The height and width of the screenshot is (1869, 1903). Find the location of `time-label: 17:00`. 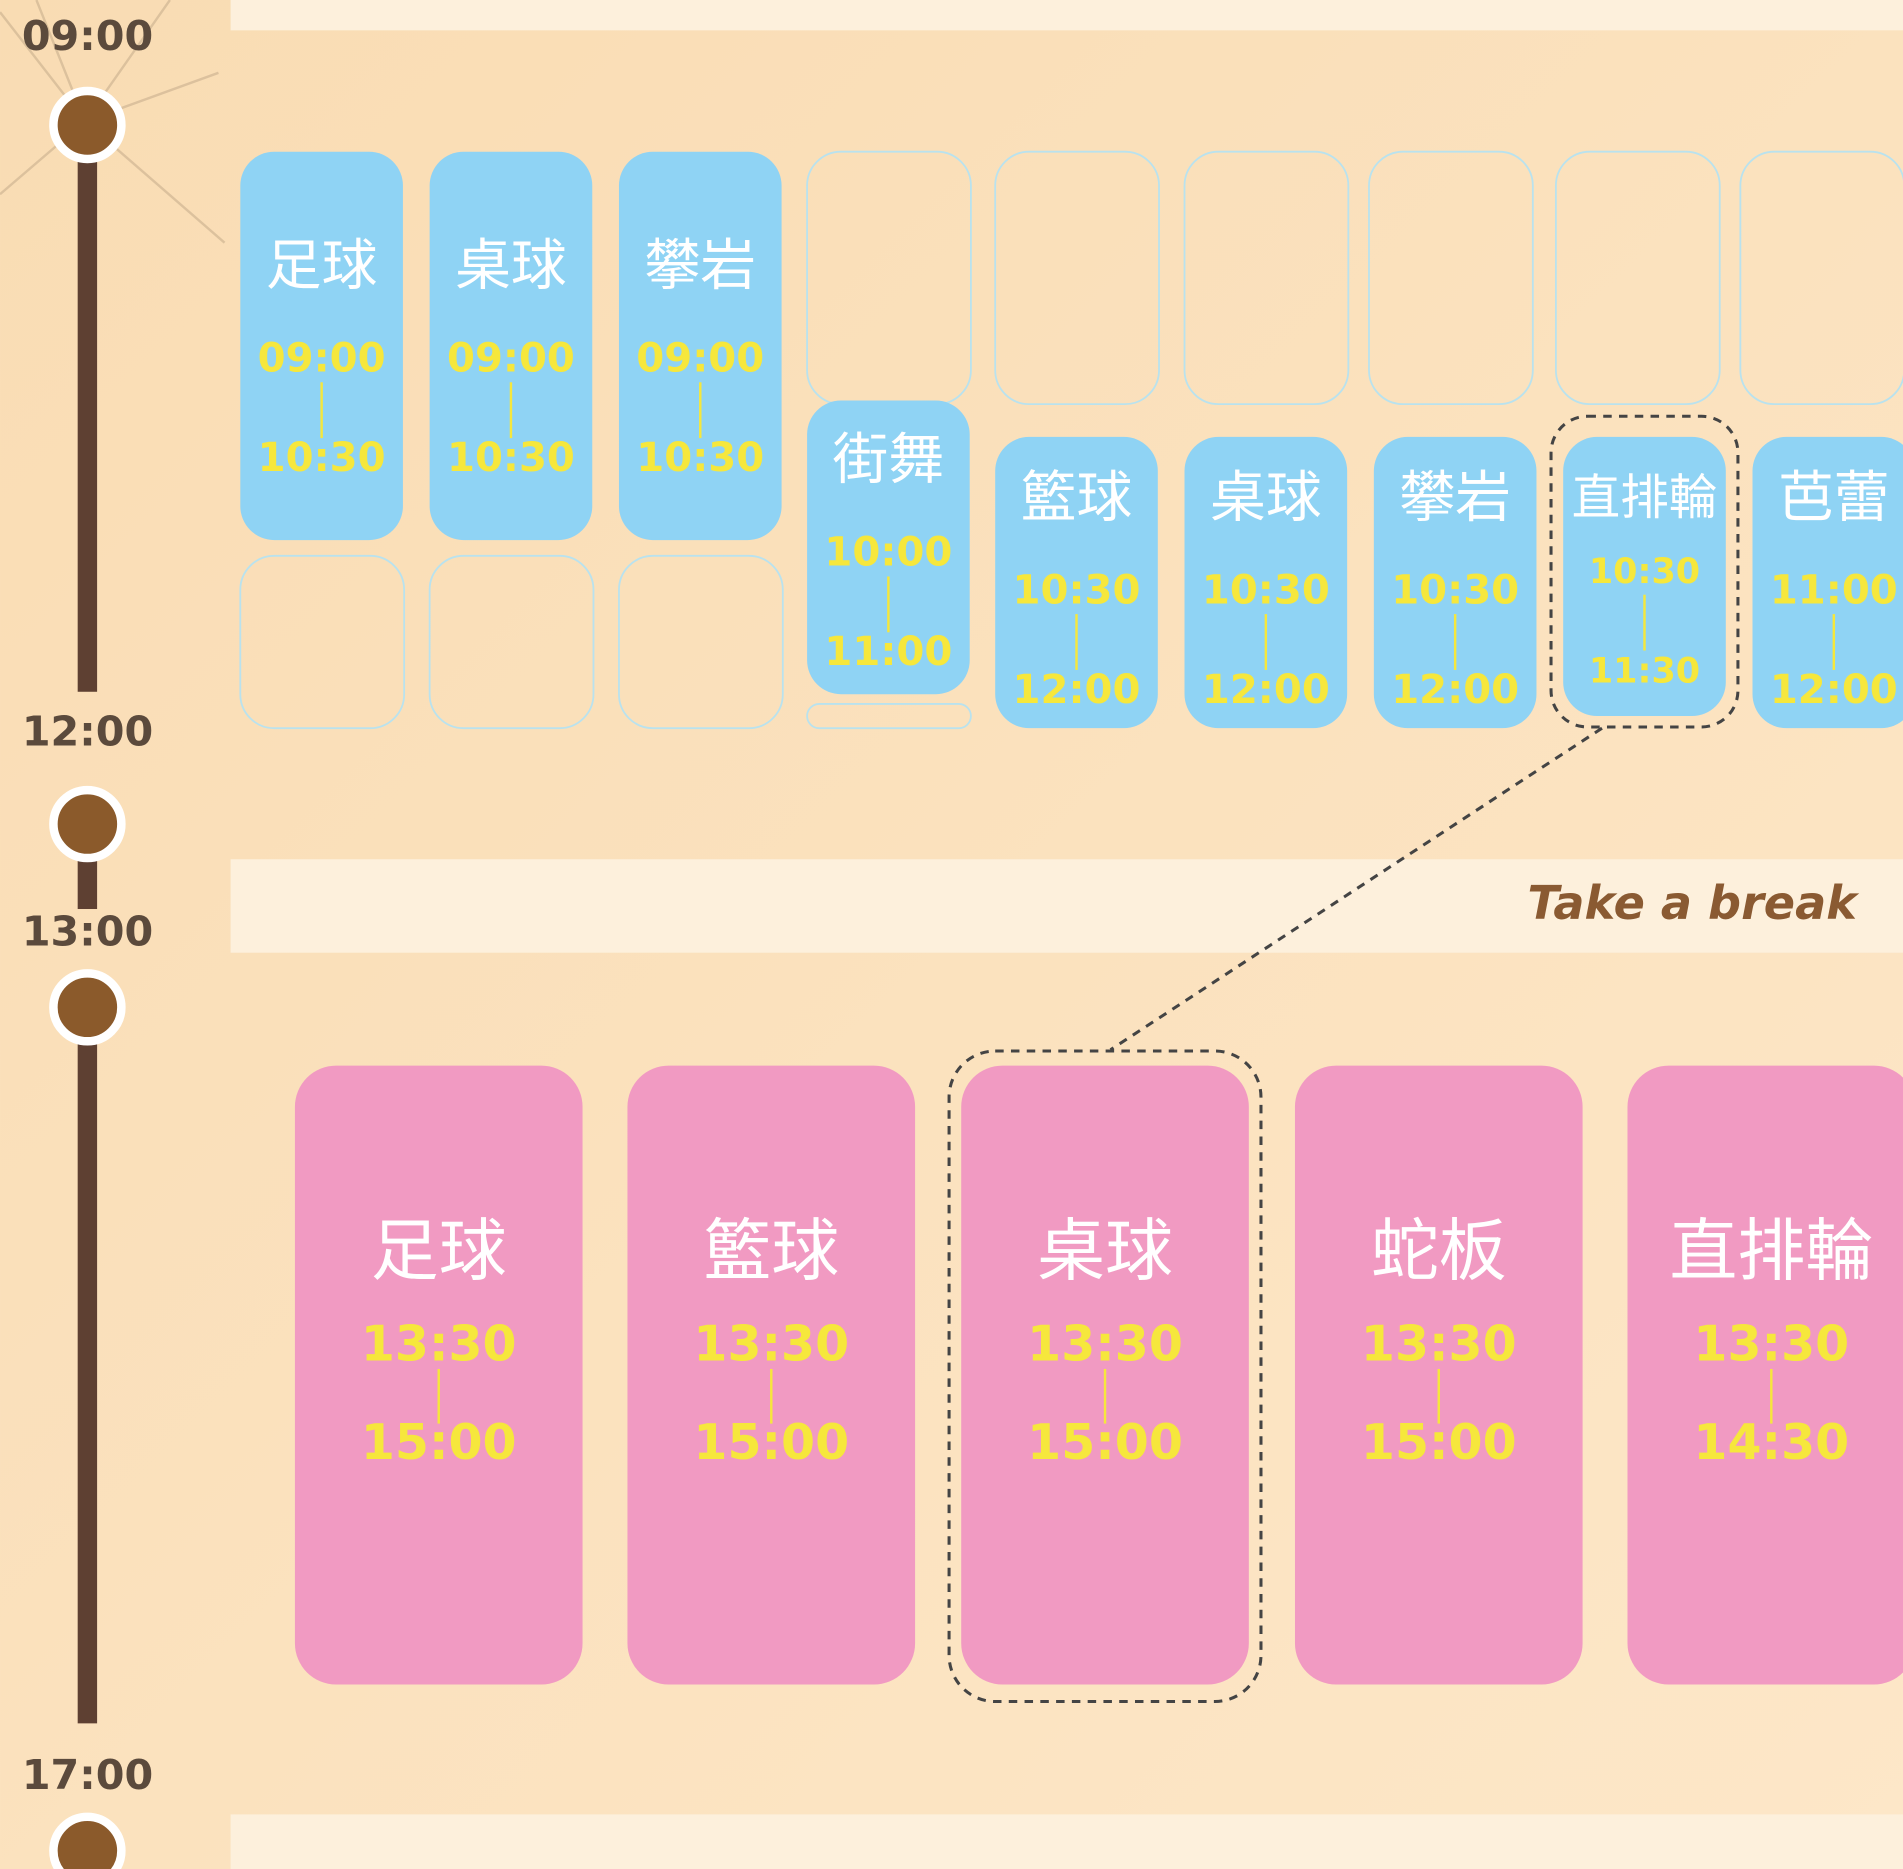

time-label: 17:00 is located at coordinates (87, 1775).